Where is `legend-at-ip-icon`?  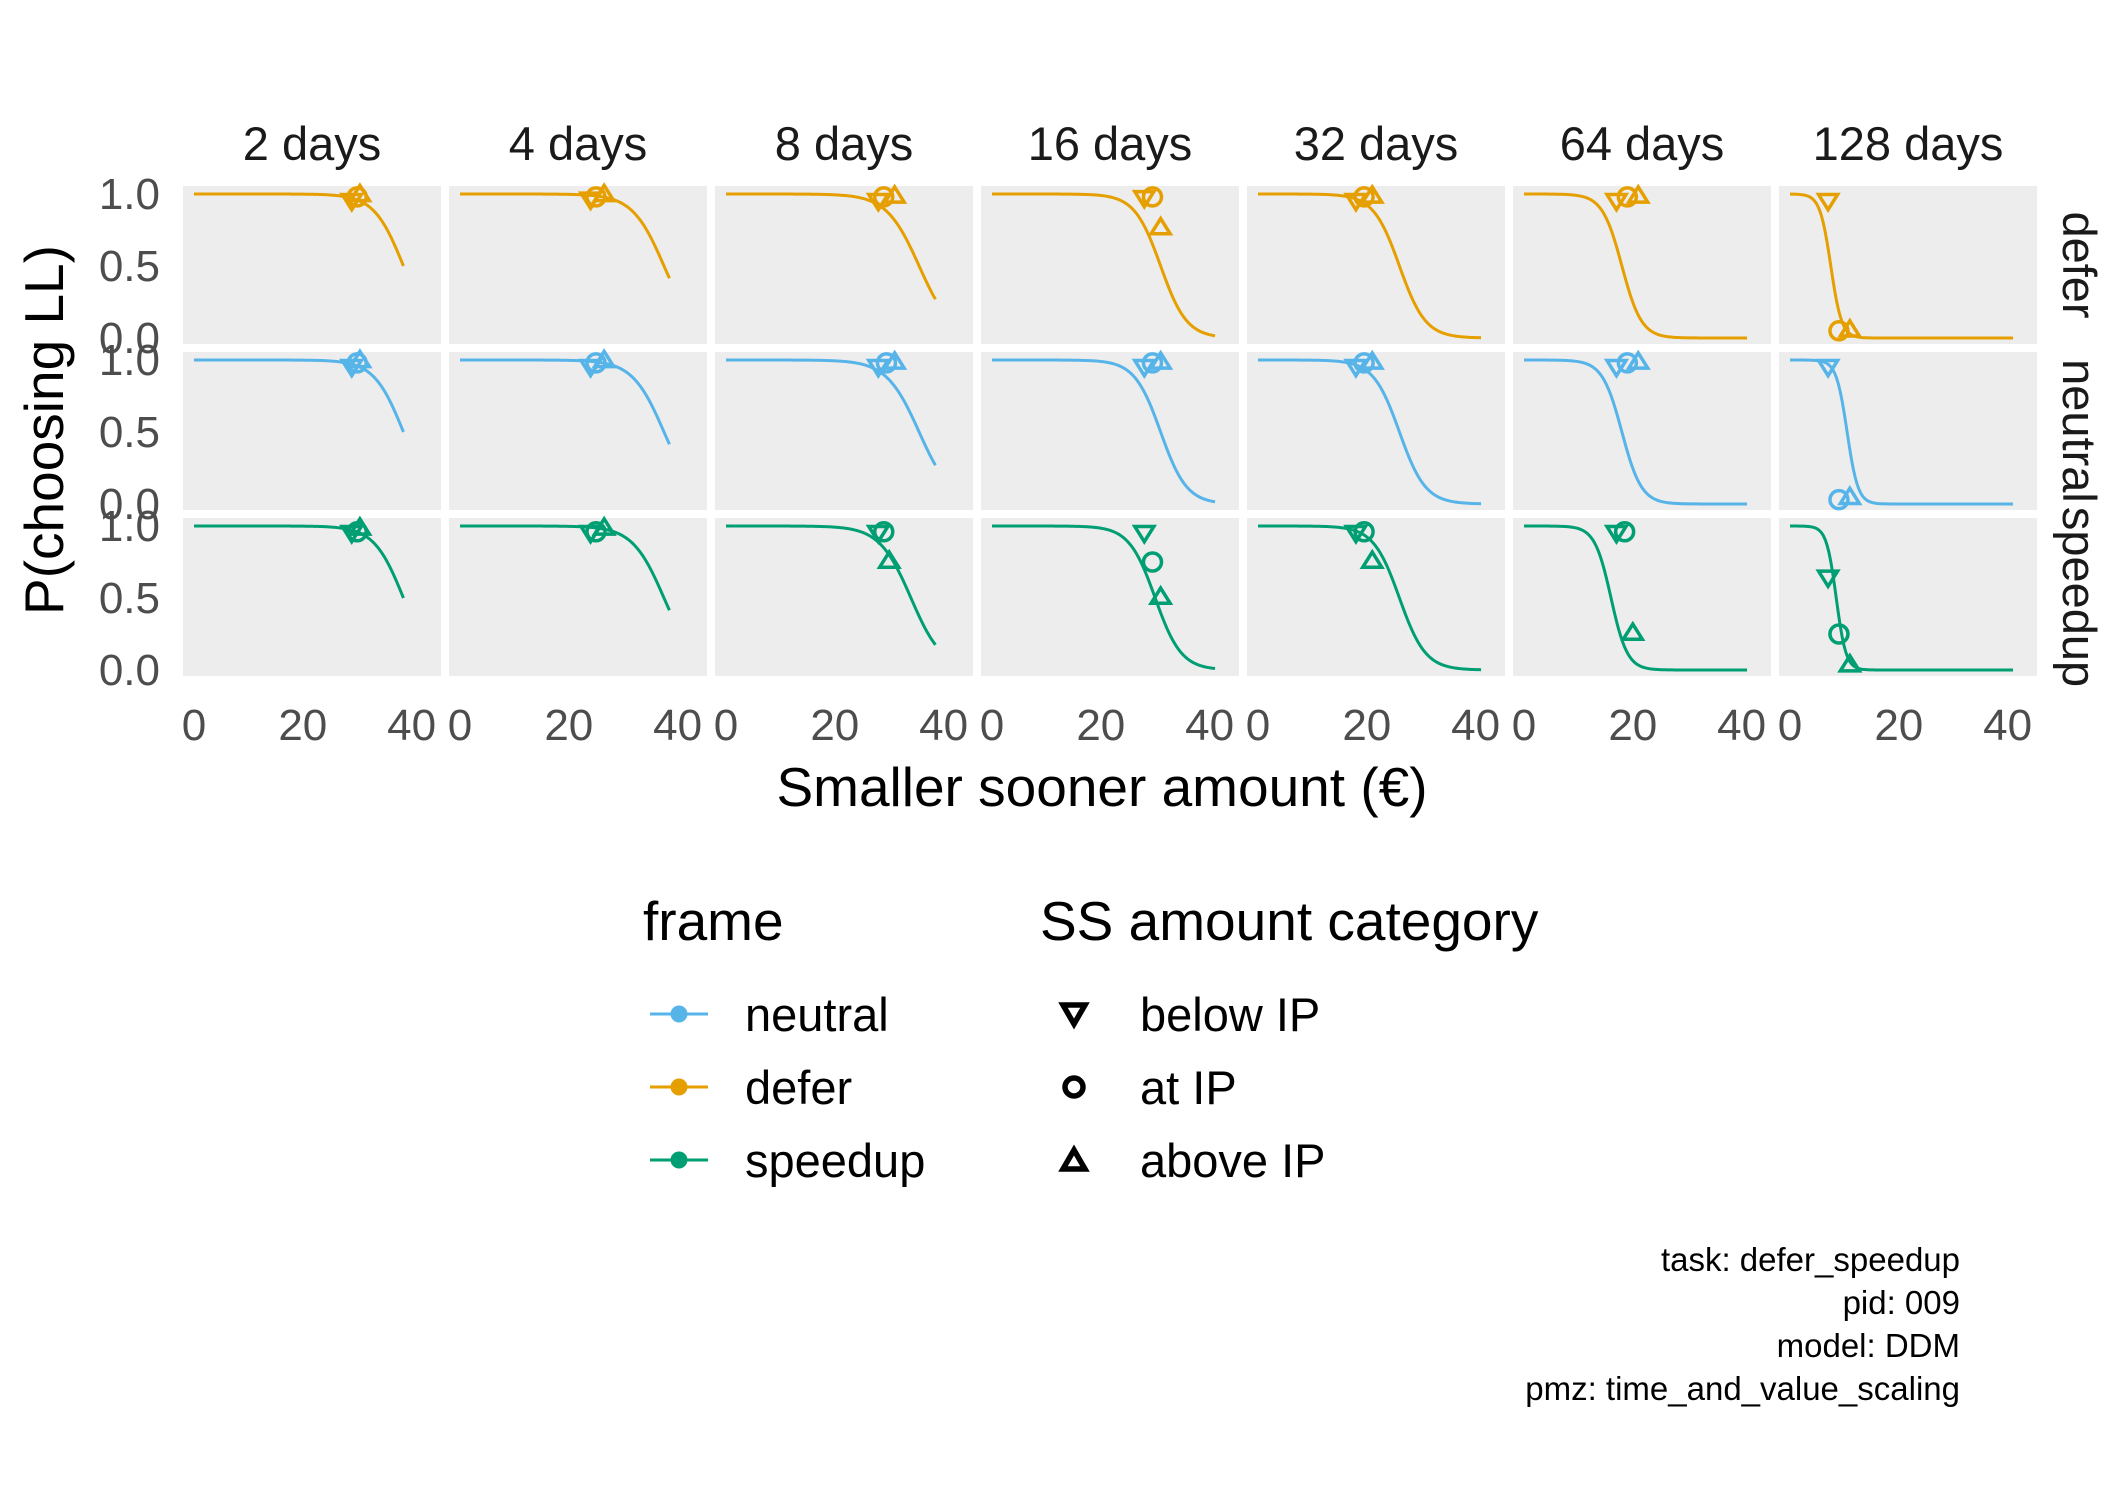 legend-at-ip-icon is located at coordinates (1074, 1087).